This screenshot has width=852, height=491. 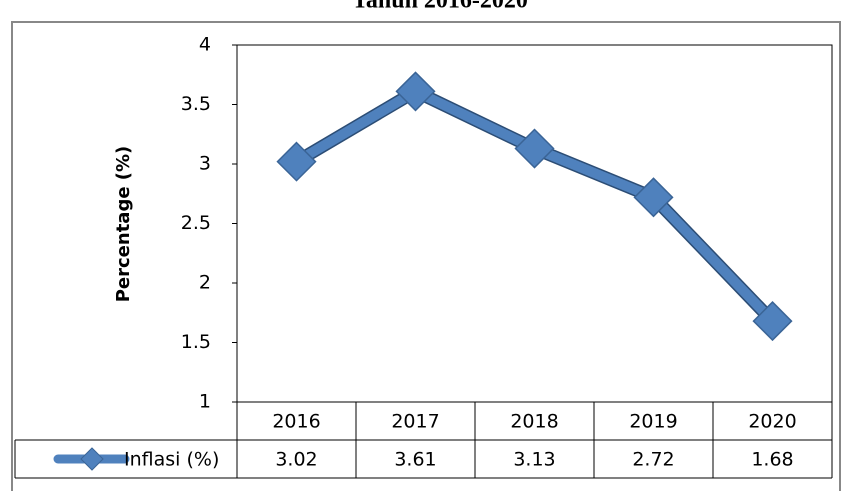 What do you see at coordinates (415, 460) in the screenshot?
I see `table-value: 3.61` at bounding box center [415, 460].